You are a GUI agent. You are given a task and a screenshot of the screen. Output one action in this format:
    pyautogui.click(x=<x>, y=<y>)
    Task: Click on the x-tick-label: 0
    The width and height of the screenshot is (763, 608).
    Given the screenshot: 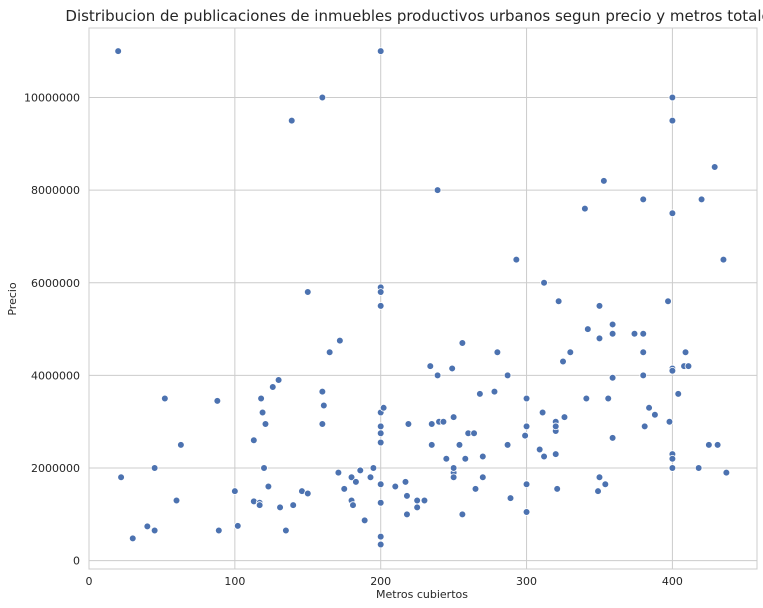 What is the action you would take?
    pyautogui.click(x=89, y=581)
    